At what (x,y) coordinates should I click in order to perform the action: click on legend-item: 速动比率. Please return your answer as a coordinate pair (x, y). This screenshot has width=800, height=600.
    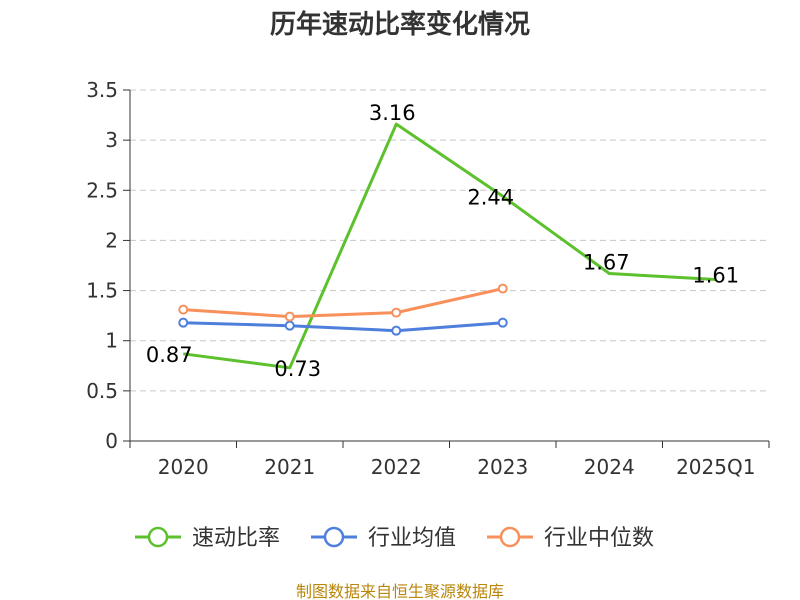
    Looking at the image, I should click on (207, 538).